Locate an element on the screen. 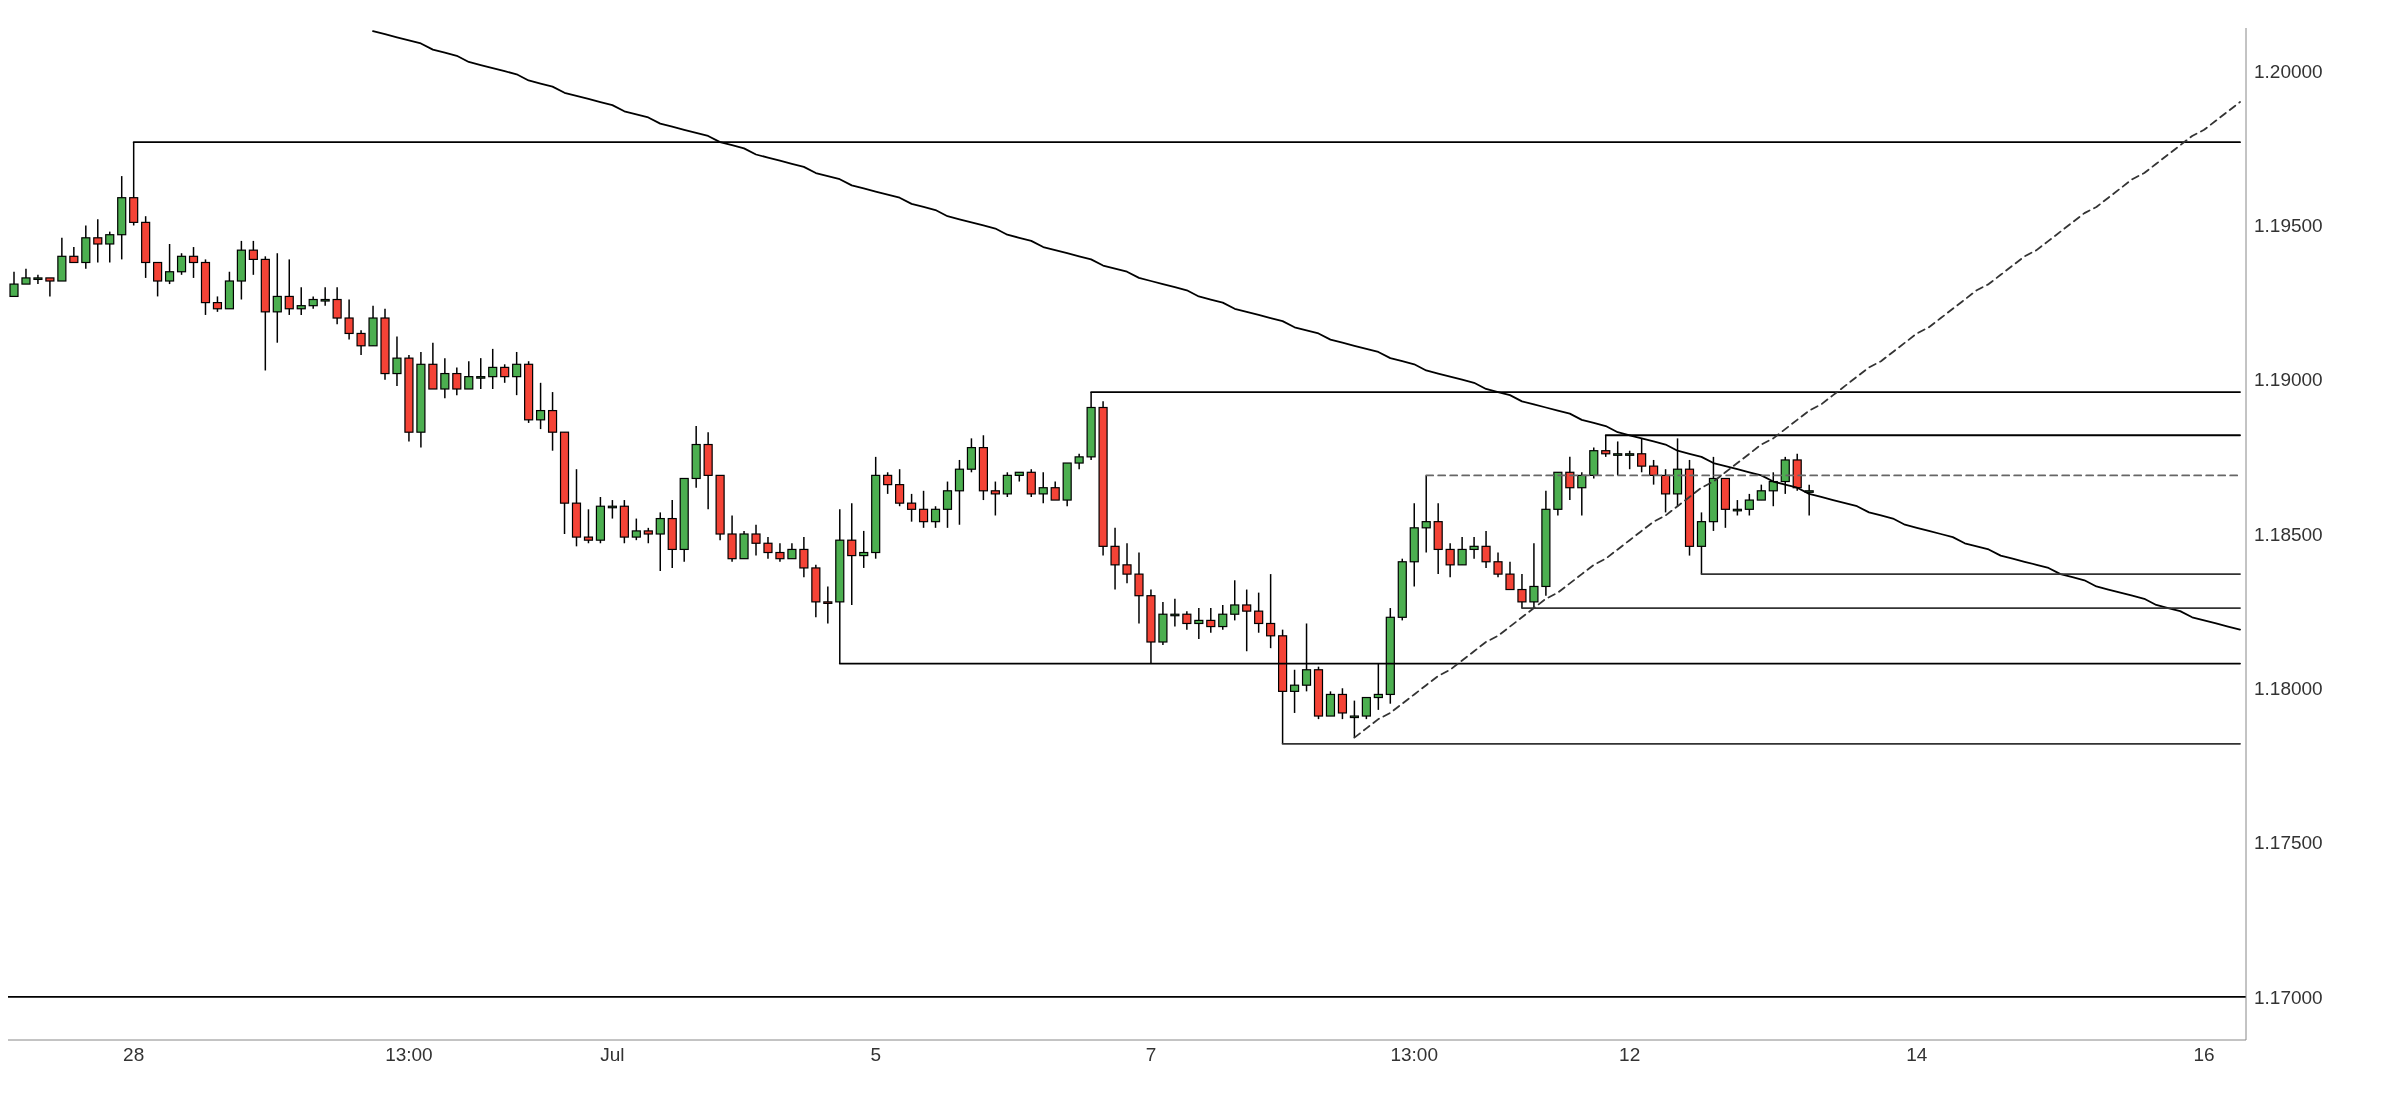 The image size is (2384, 1110). y-tick-label: 1.18500 is located at coordinates (2288, 534).